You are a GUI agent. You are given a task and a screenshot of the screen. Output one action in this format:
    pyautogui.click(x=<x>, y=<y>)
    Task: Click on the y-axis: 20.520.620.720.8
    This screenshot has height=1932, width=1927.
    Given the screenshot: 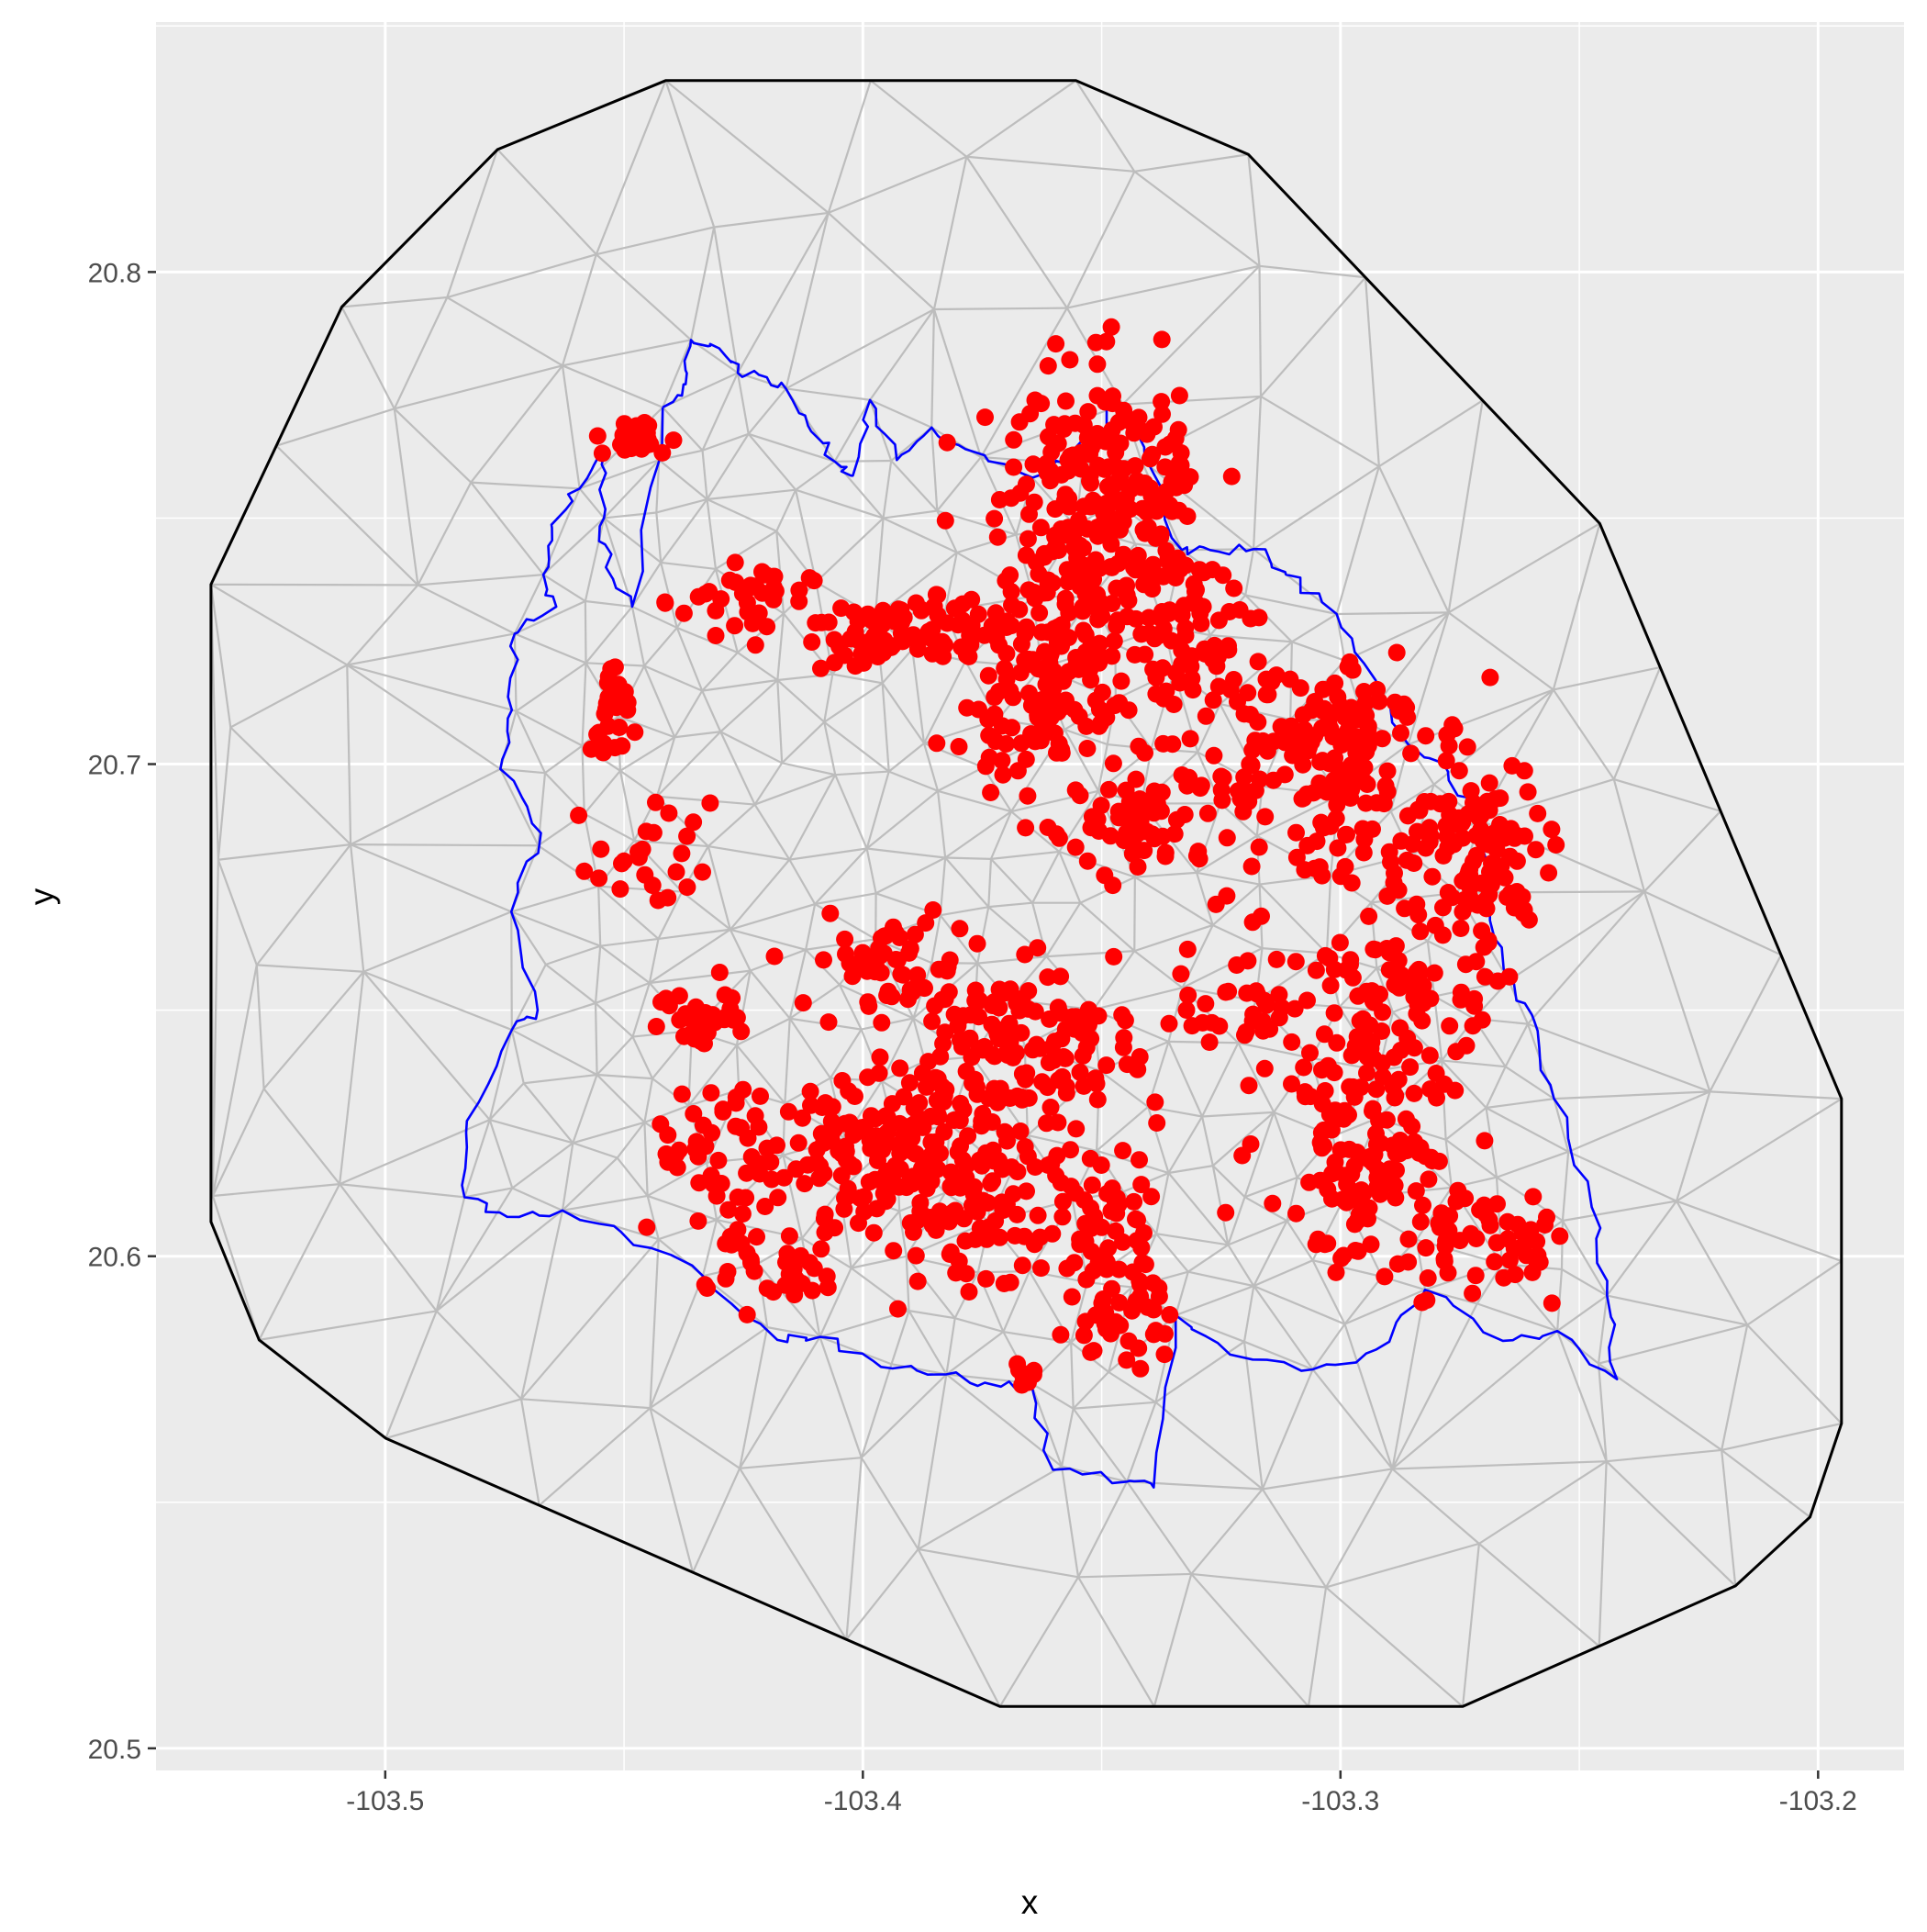 What is the action you would take?
    pyautogui.click(x=122, y=1011)
    